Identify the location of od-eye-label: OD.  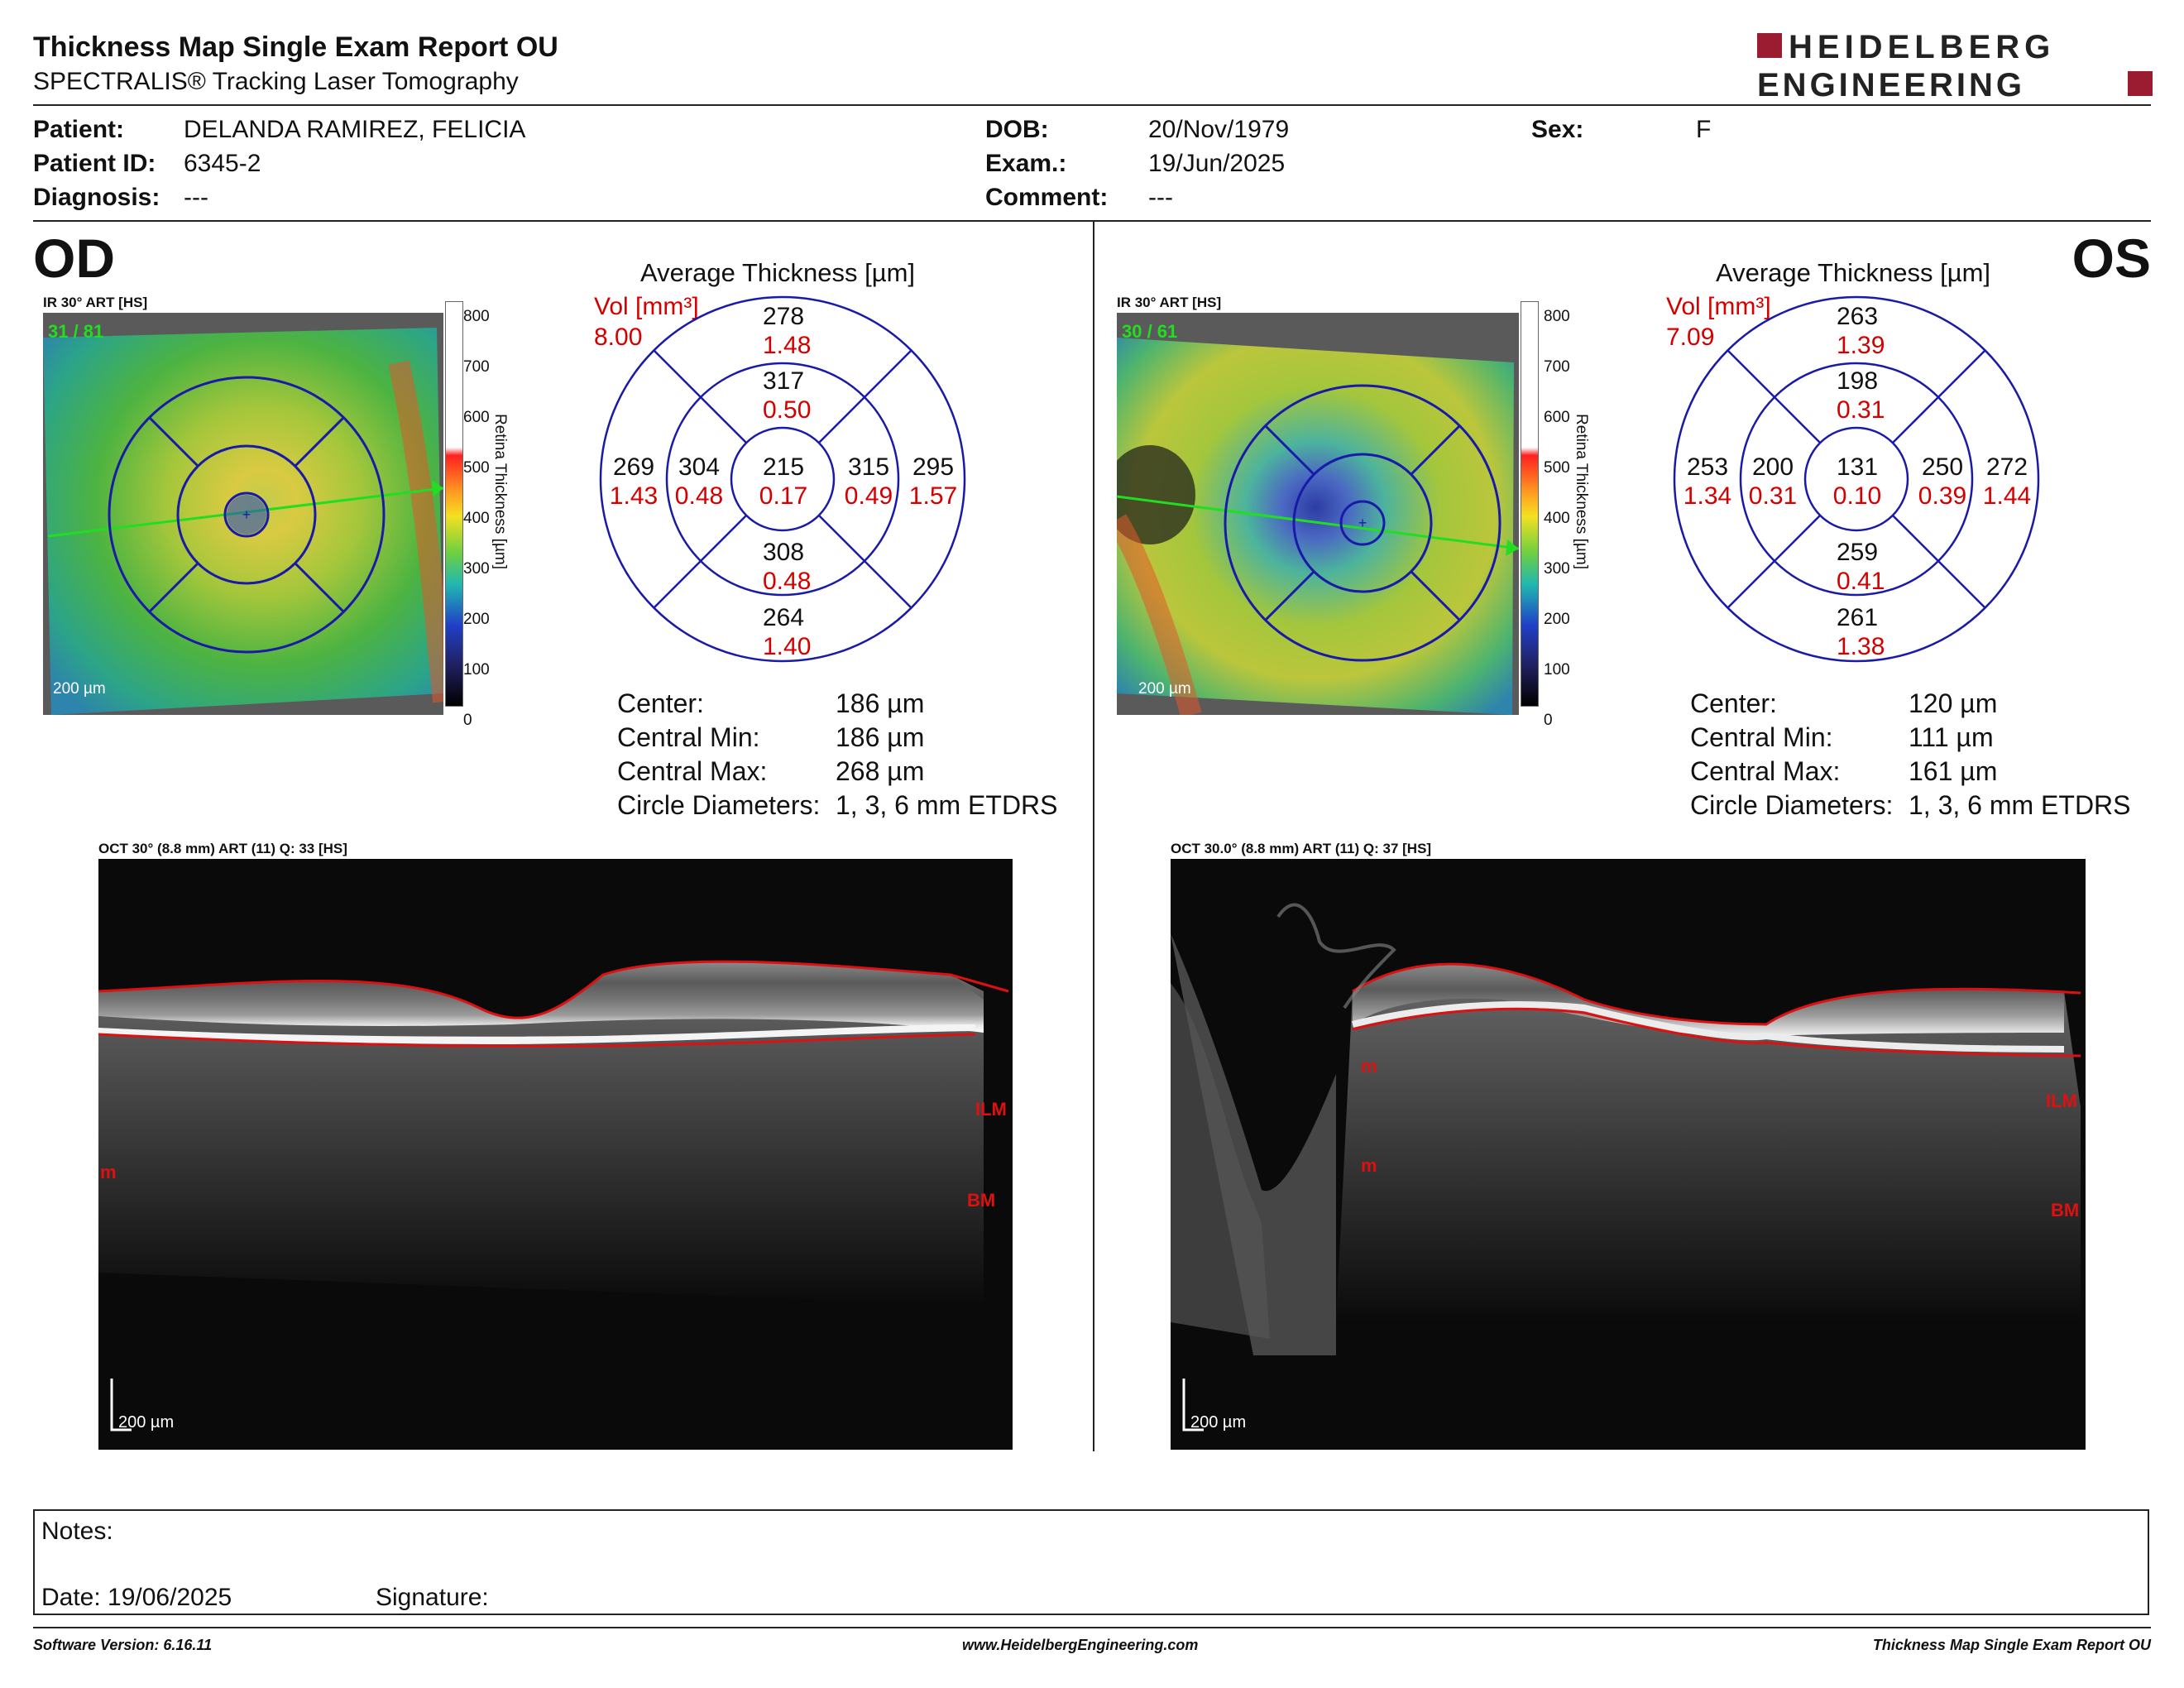
(74, 258).